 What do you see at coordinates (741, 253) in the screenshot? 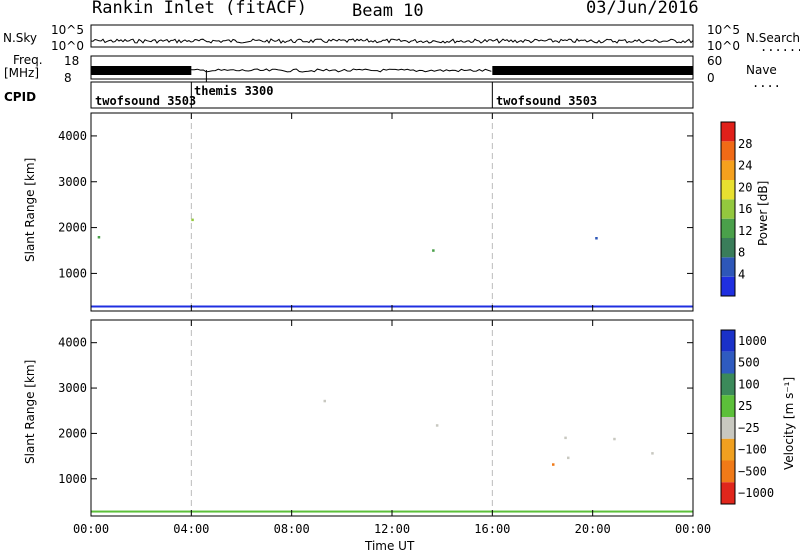
I see `power-colorbar-tick: 8` at bounding box center [741, 253].